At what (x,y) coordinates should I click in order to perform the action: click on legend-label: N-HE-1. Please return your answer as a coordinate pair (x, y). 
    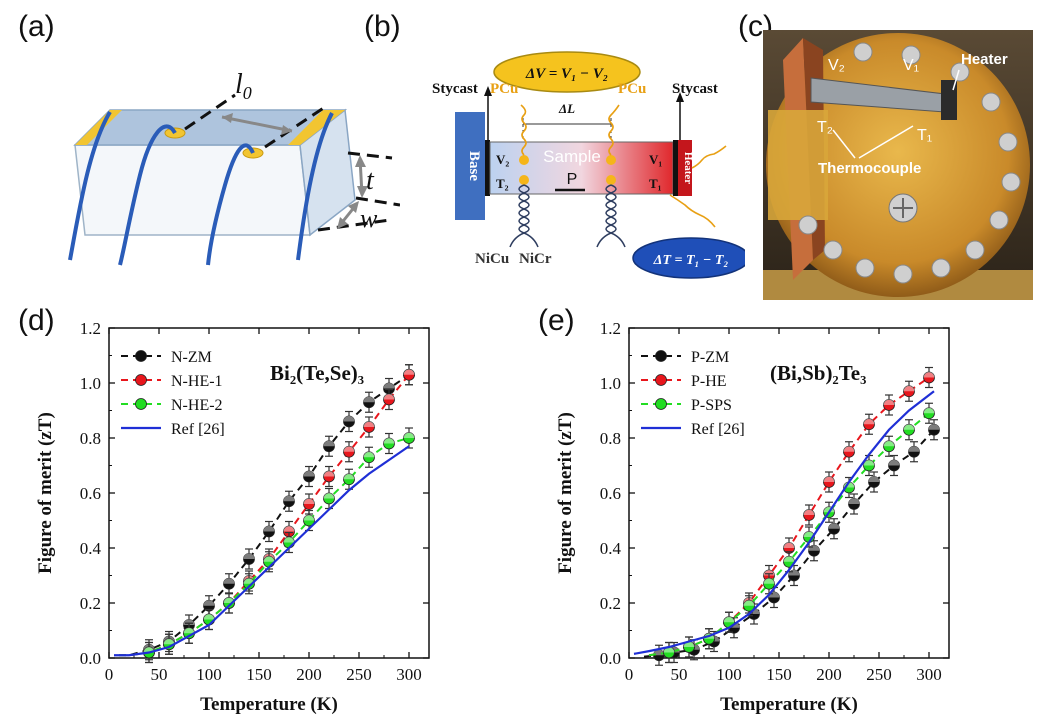
    Looking at the image, I should click on (197, 381).